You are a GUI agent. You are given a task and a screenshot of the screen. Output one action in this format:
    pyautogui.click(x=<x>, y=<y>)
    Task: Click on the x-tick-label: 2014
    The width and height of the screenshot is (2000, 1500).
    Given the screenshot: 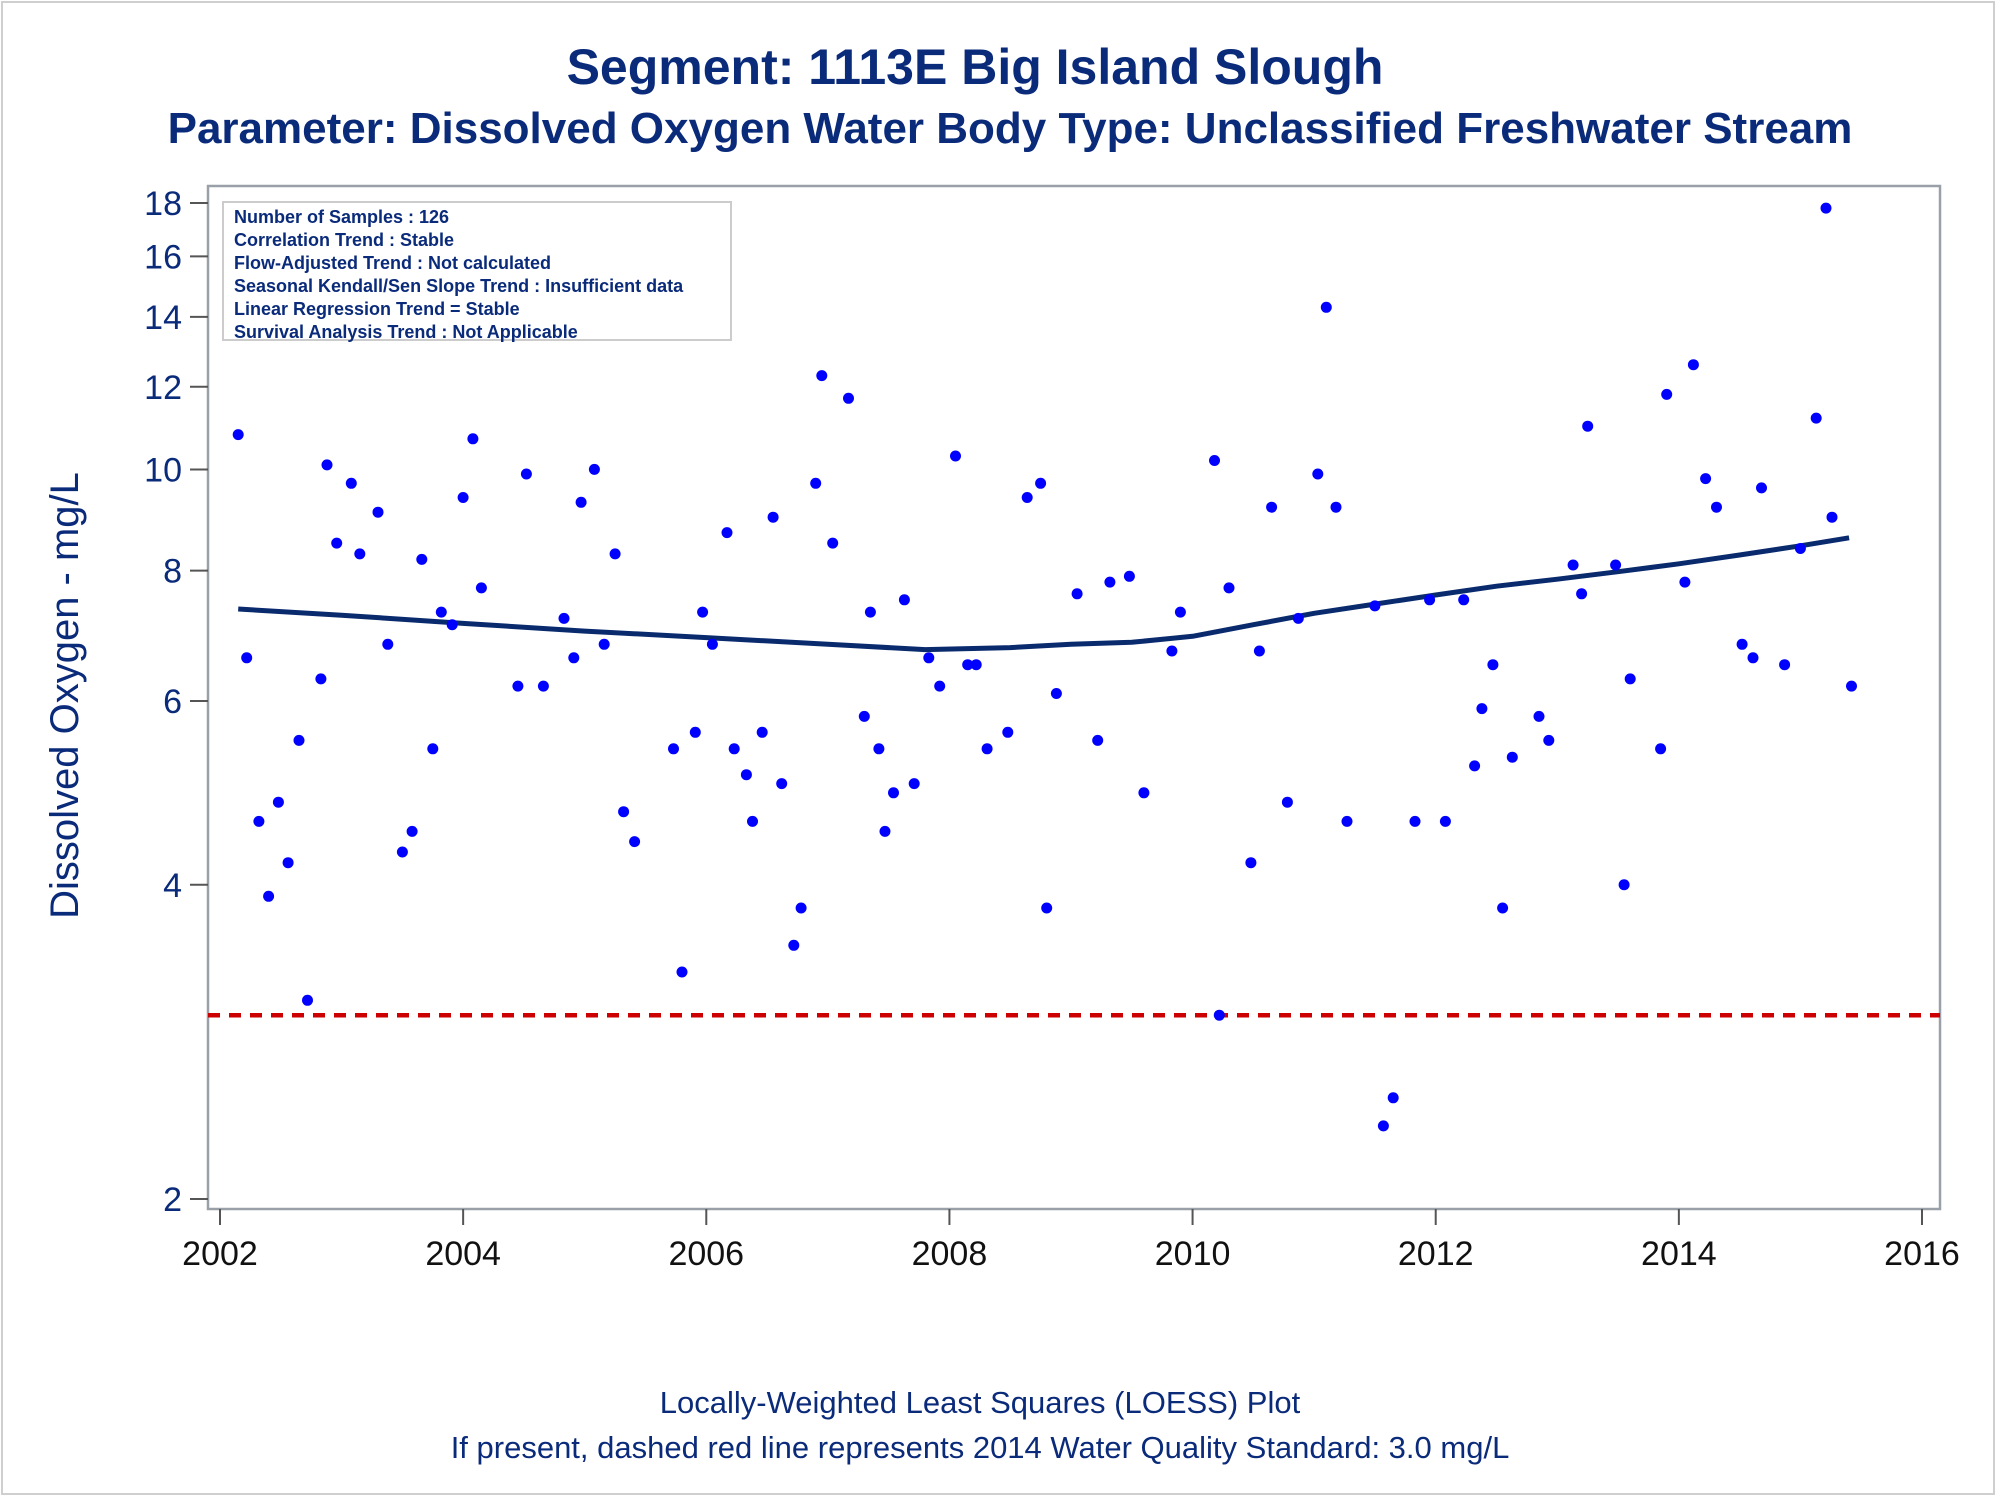 What is the action you would take?
    pyautogui.click(x=1679, y=1254)
    